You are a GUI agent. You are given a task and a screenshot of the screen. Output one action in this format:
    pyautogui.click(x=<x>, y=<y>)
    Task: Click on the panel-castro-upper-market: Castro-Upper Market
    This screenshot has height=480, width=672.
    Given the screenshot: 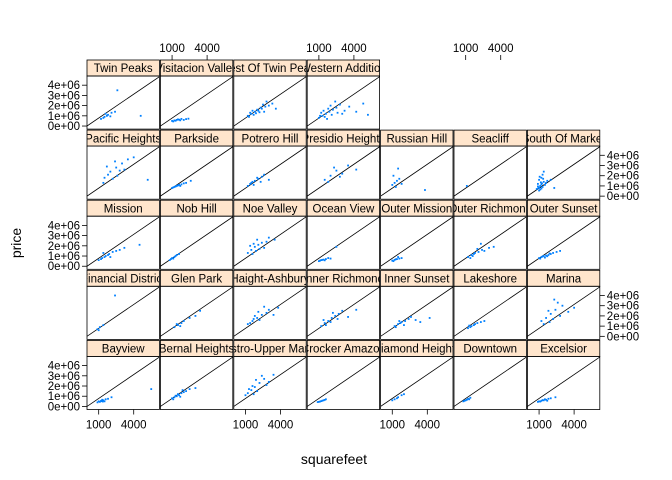 What is the action you would take?
    pyautogui.click(x=270, y=374)
    